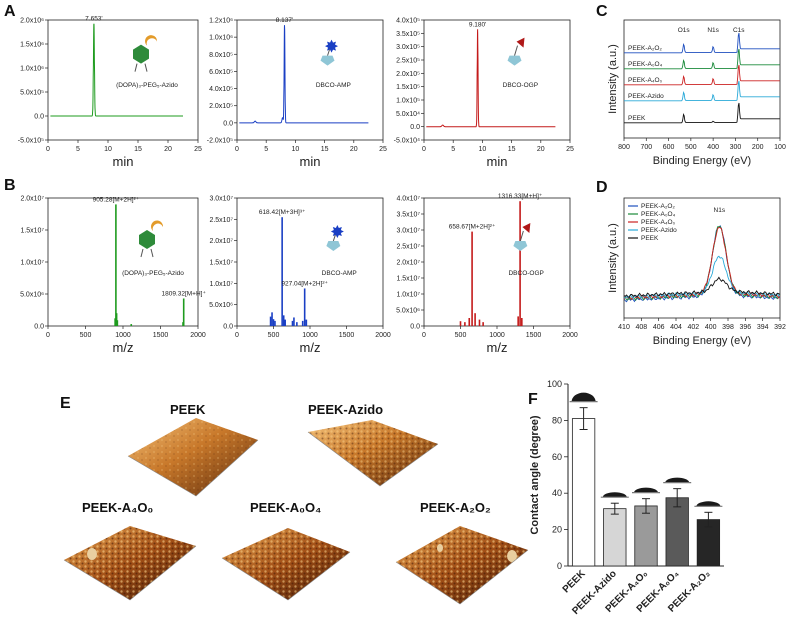 The image size is (789, 638). What do you see at coordinates (575, 582) in the screenshot?
I see `x-tick-label: PEEK` at bounding box center [575, 582].